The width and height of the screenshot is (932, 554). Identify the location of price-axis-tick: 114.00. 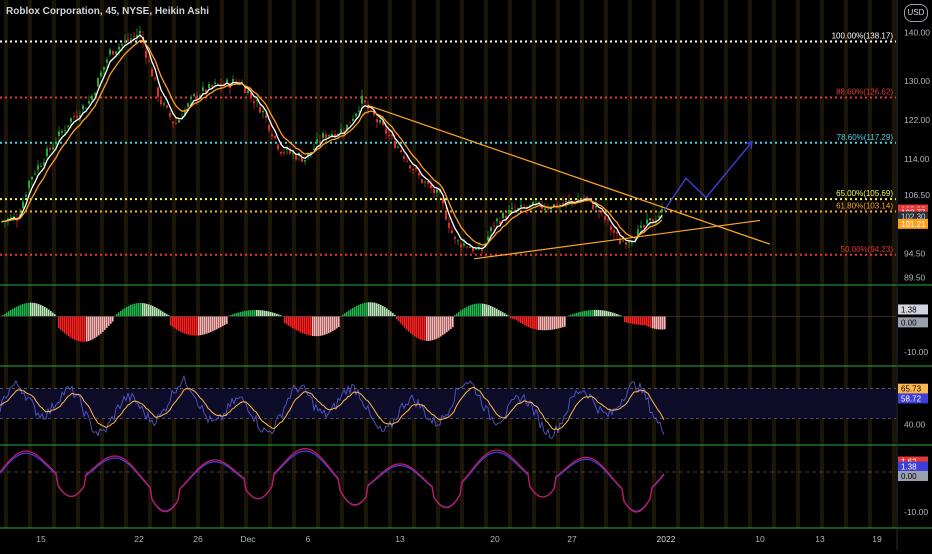
(917, 159).